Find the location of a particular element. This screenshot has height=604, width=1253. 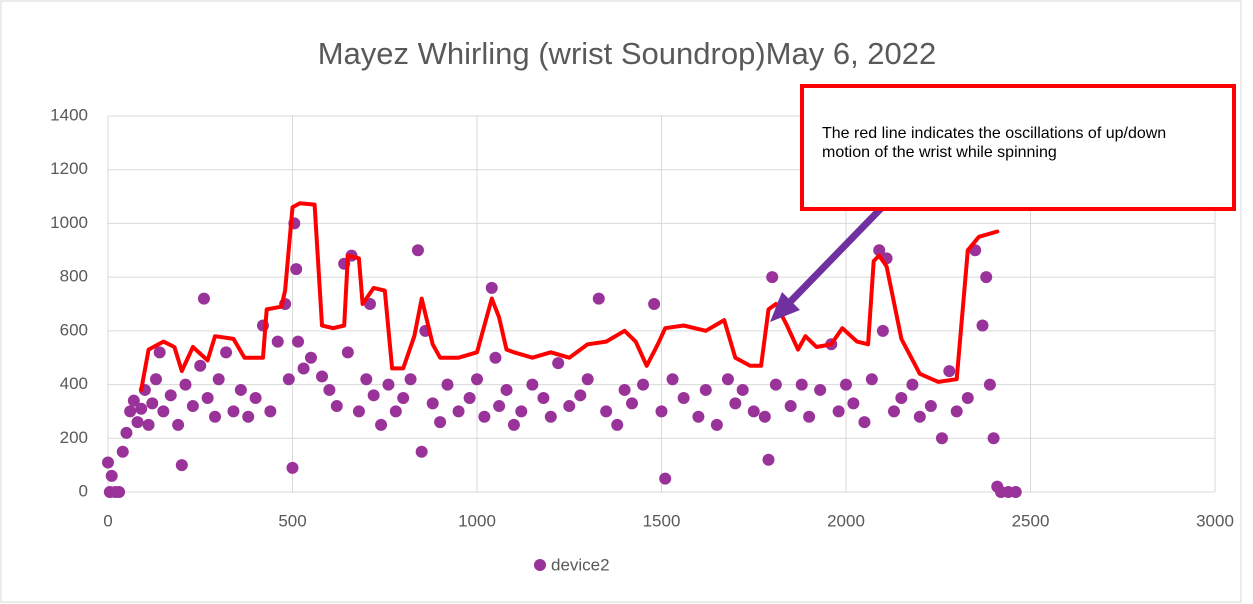

x-tick-label: 500 is located at coordinates (292, 520).